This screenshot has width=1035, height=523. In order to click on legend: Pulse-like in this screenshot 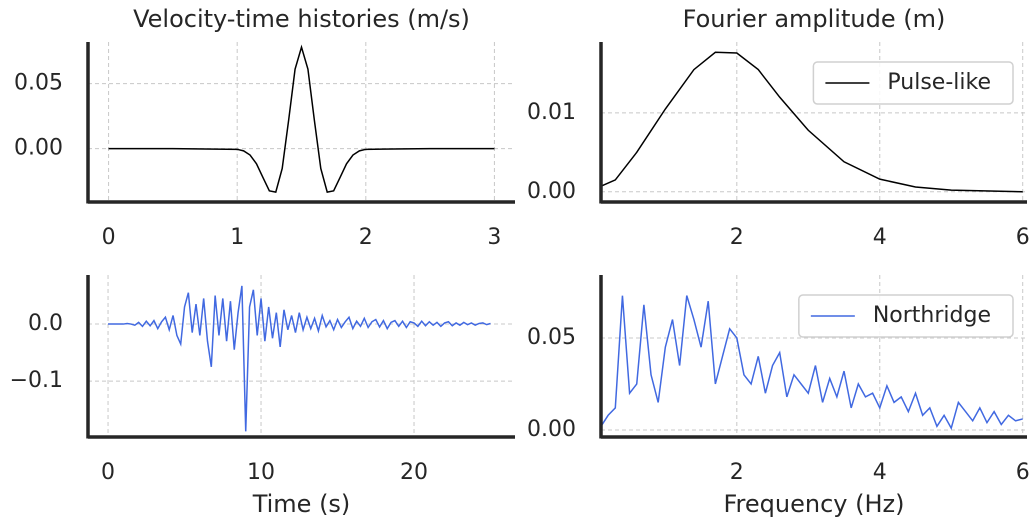, I will do `click(913, 83)`.